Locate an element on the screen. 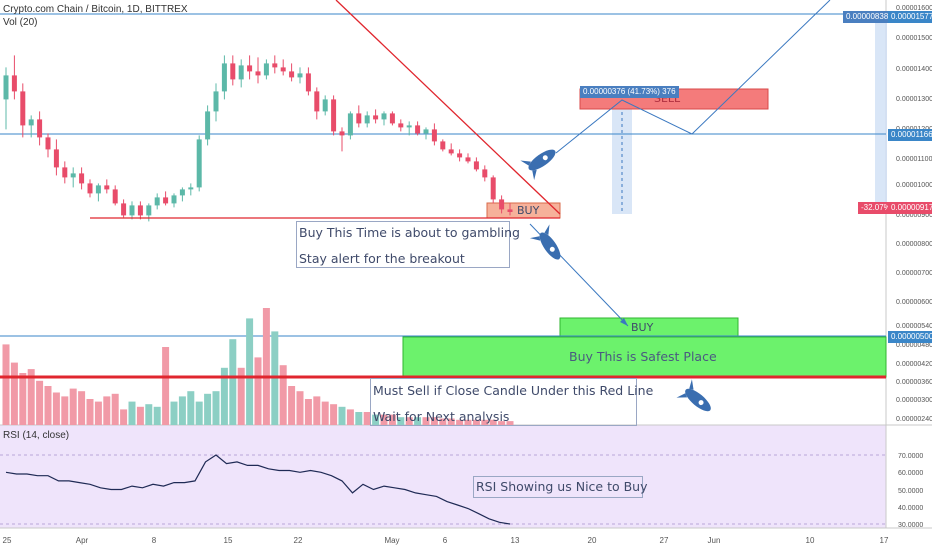 This screenshot has height=555, width=932. time-tick-label: 20 is located at coordinates (592, 540).